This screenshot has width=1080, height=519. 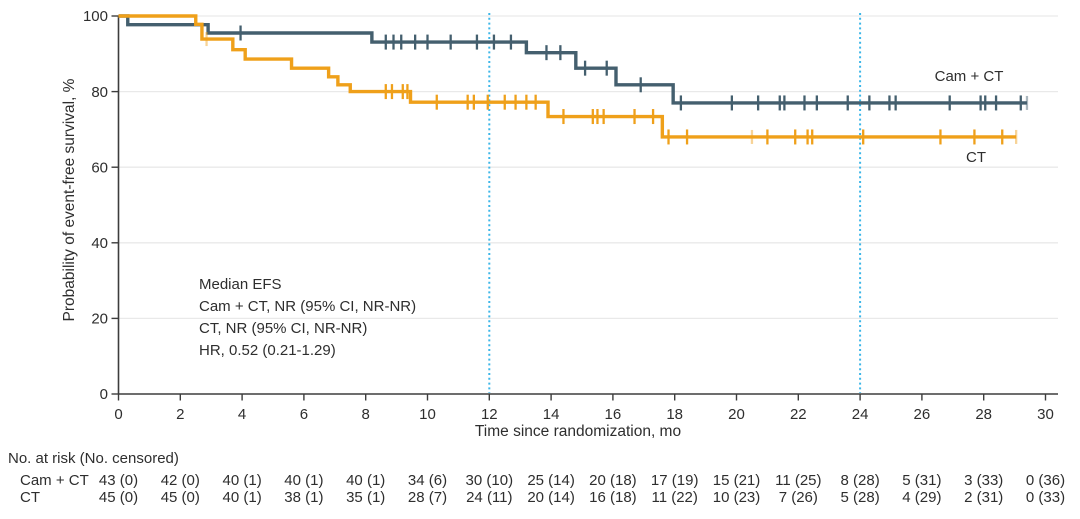 I want to click on x-tick-label: 2, so click(x=180, y=414).